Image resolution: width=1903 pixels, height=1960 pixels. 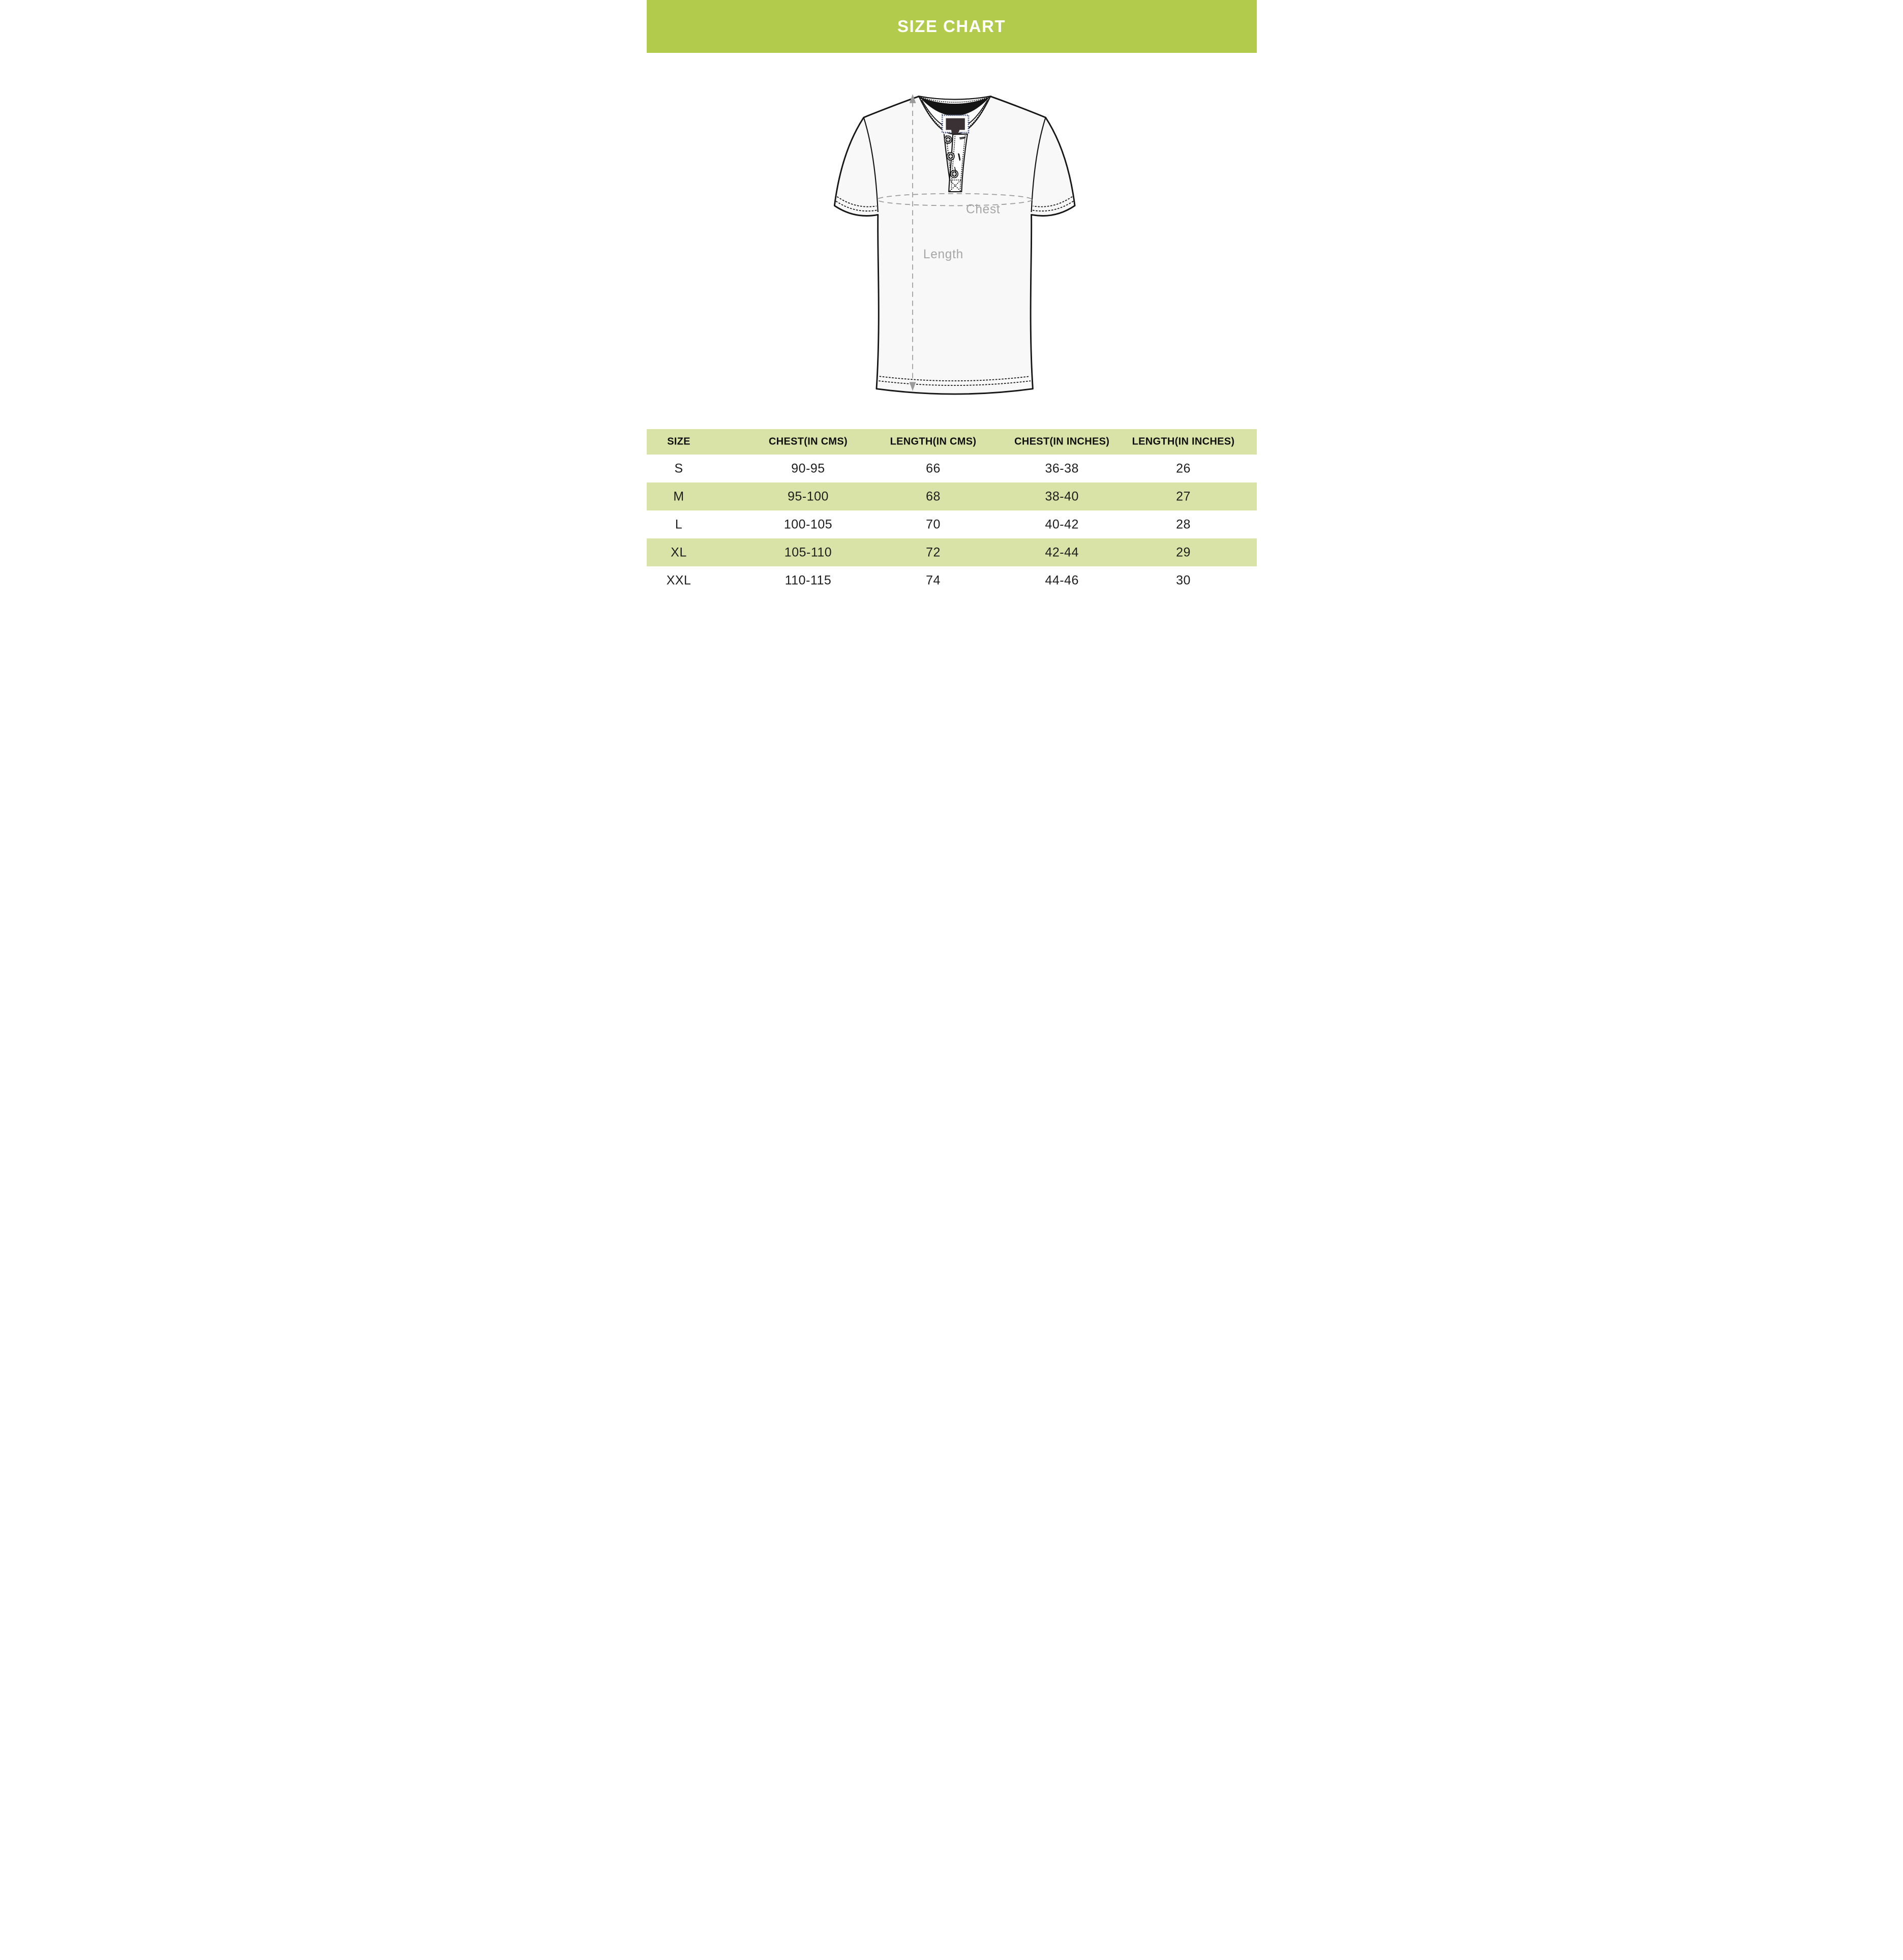 What do you see at coordinates (1184, 441) in the screenshot?
I see `column-header-length-inches: LENGTH(IN INCHES)` at bounding box center [1184, 441].